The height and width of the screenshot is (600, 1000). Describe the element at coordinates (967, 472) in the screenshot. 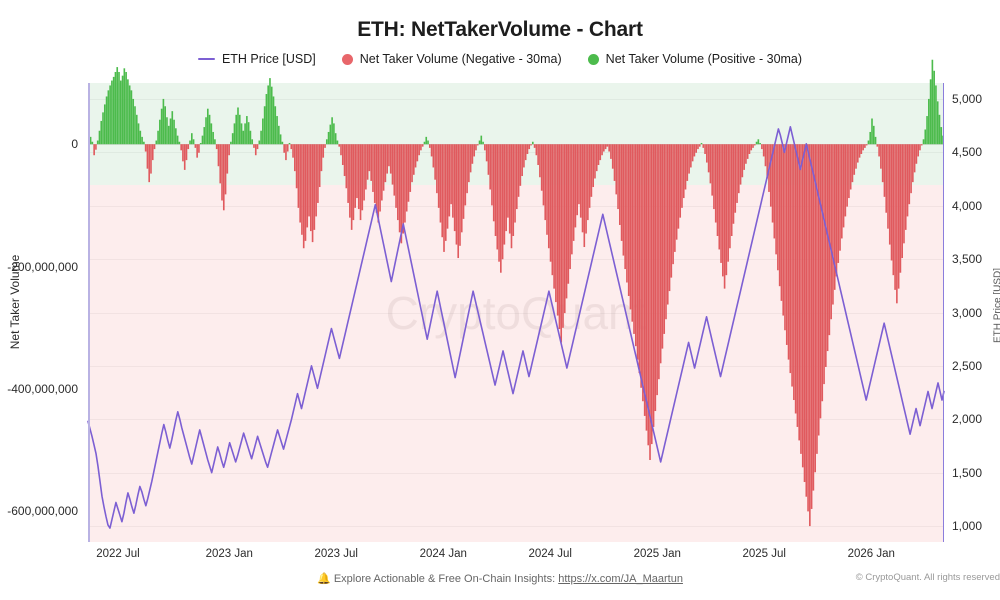

I see `y-axis-right-tick: 1,500` at that location.